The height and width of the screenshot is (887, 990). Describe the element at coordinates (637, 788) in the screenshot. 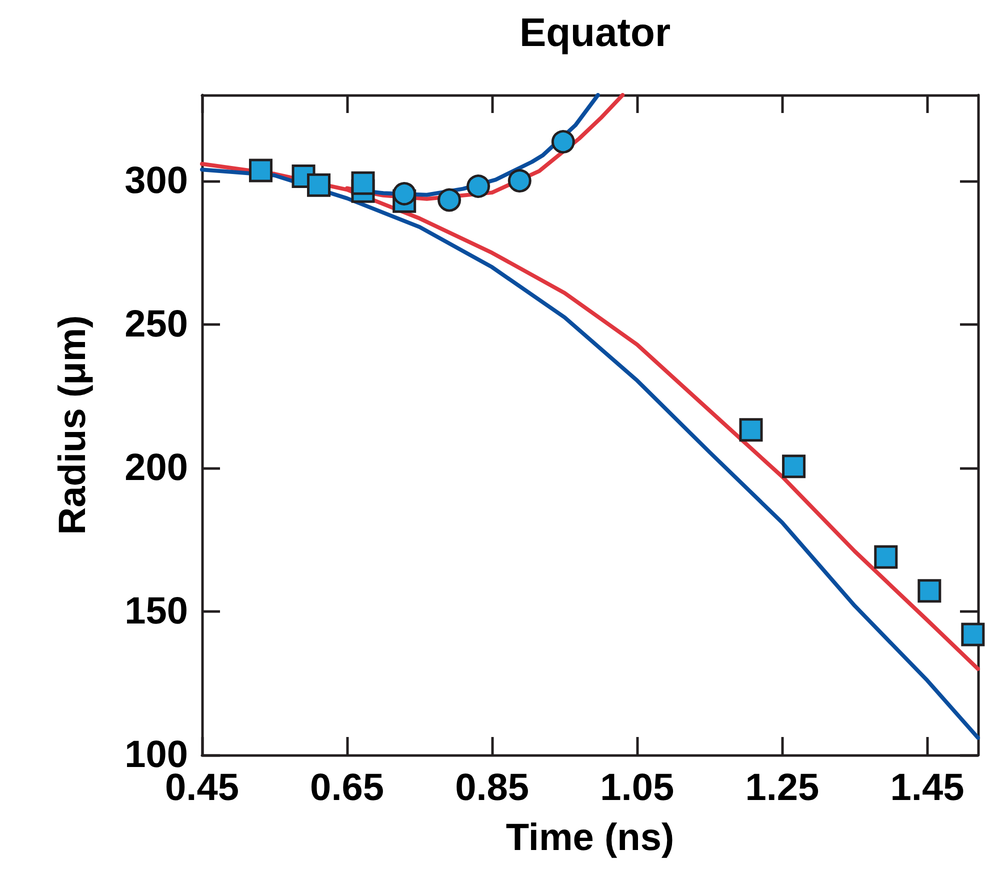

I see `x-tick-label: 1.05` at that location.